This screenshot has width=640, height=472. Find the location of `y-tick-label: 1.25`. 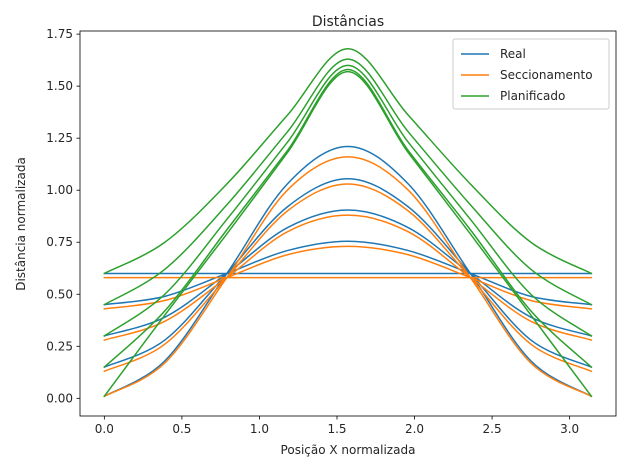

y-tick-label: 1.25 is located at coordinates (59, 138).